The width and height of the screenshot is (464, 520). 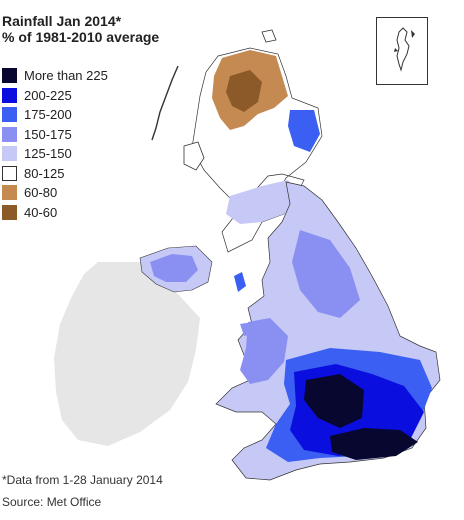 What do you see at coordinates (82, 480) in the screenshot?
I see `footnote: *Data from 1-28 January 2014` at bounding box center [82, 480].